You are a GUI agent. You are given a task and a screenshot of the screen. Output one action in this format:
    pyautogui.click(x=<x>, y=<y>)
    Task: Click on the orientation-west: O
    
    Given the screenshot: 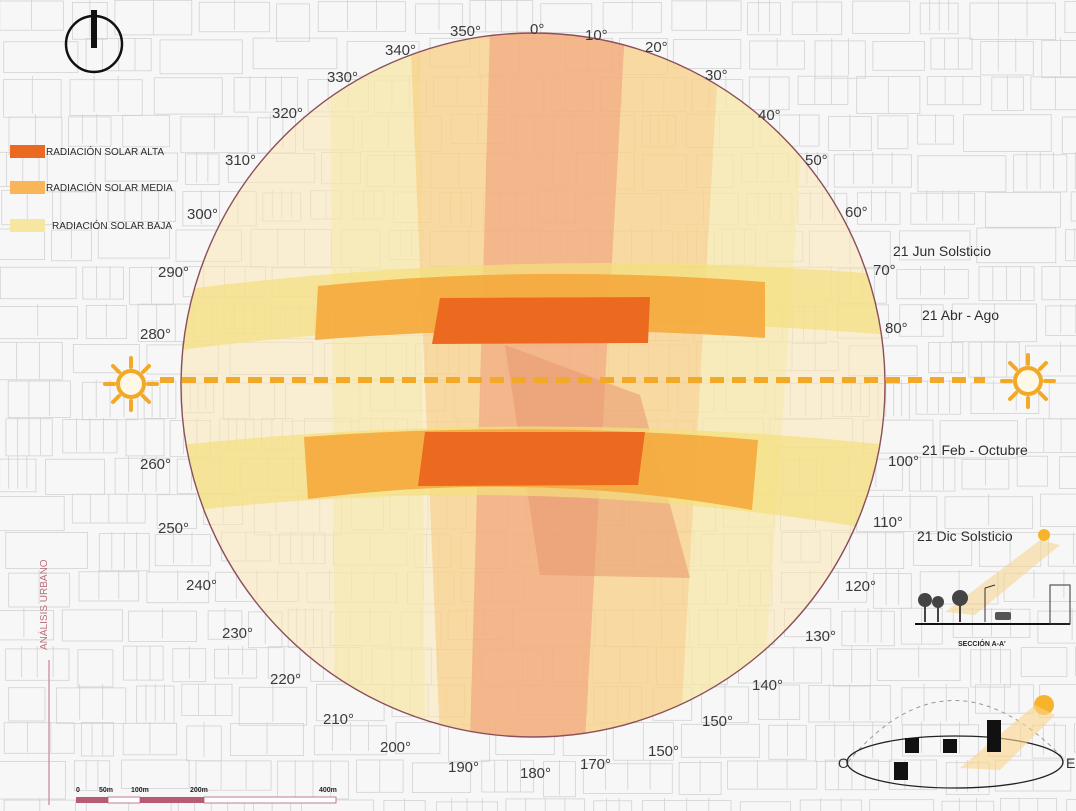 What is the action you would take?
    pyautogui.click(x=843, y=763)
    